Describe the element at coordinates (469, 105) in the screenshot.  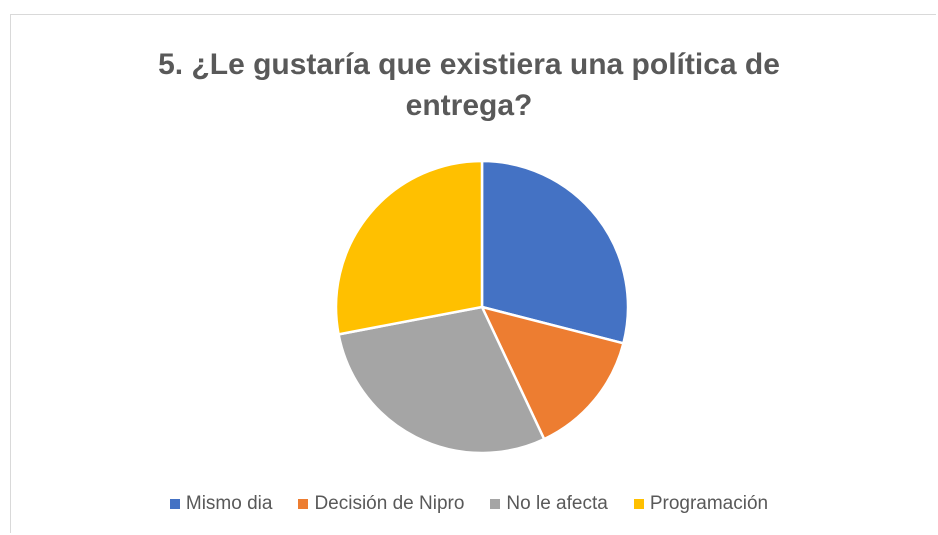
I see `chart-title-line-2: entrega?` at that location.